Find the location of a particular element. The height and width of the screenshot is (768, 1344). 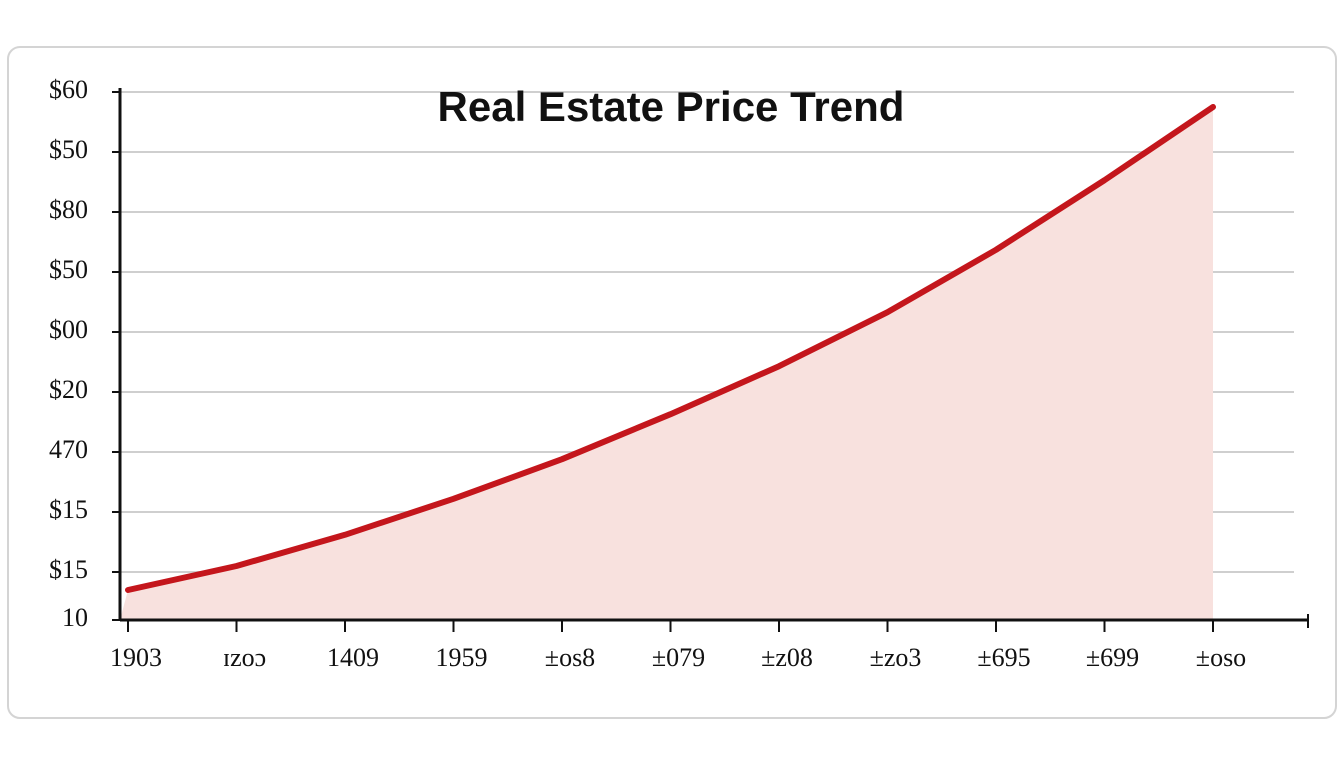

y-tick-label: $80 is located at coordinates (68, 209).